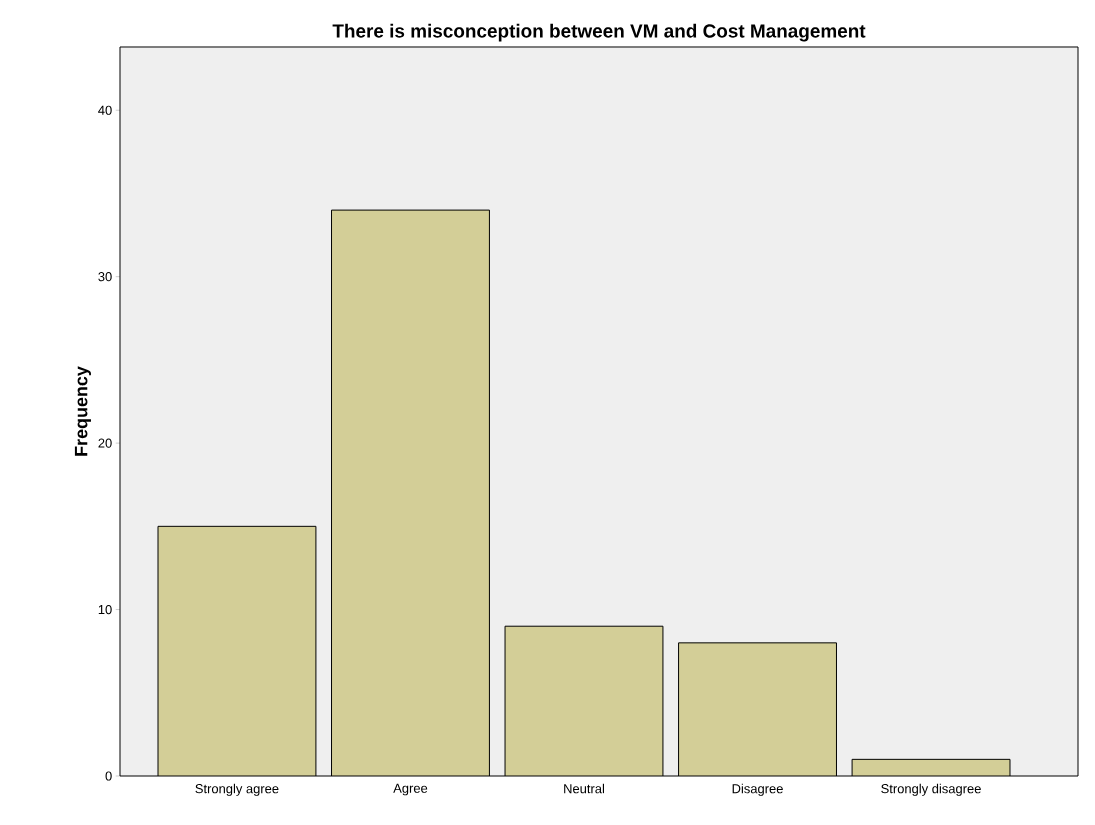  I want to click on y-tick-label: 0, so click(108, 776).